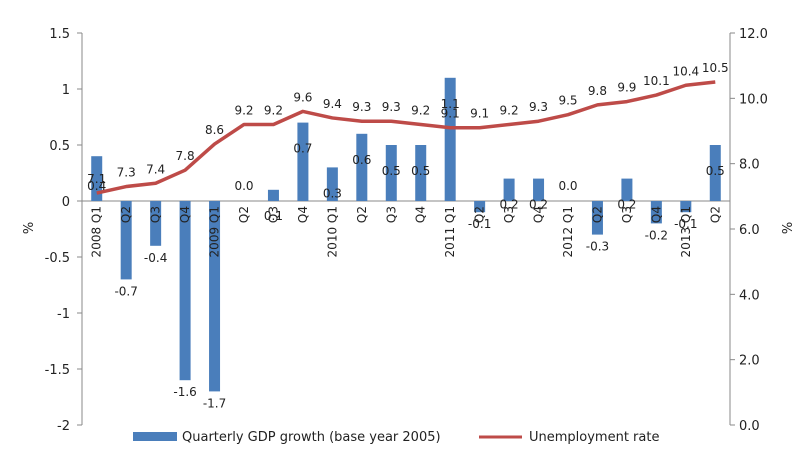 Image resolution: width=800 pixels, height=465 pixels. What do you see at coordinates (59, 146) in the screenshot?
I see `y-left-tick-label: 0.5` at bounding box center [59, 146].